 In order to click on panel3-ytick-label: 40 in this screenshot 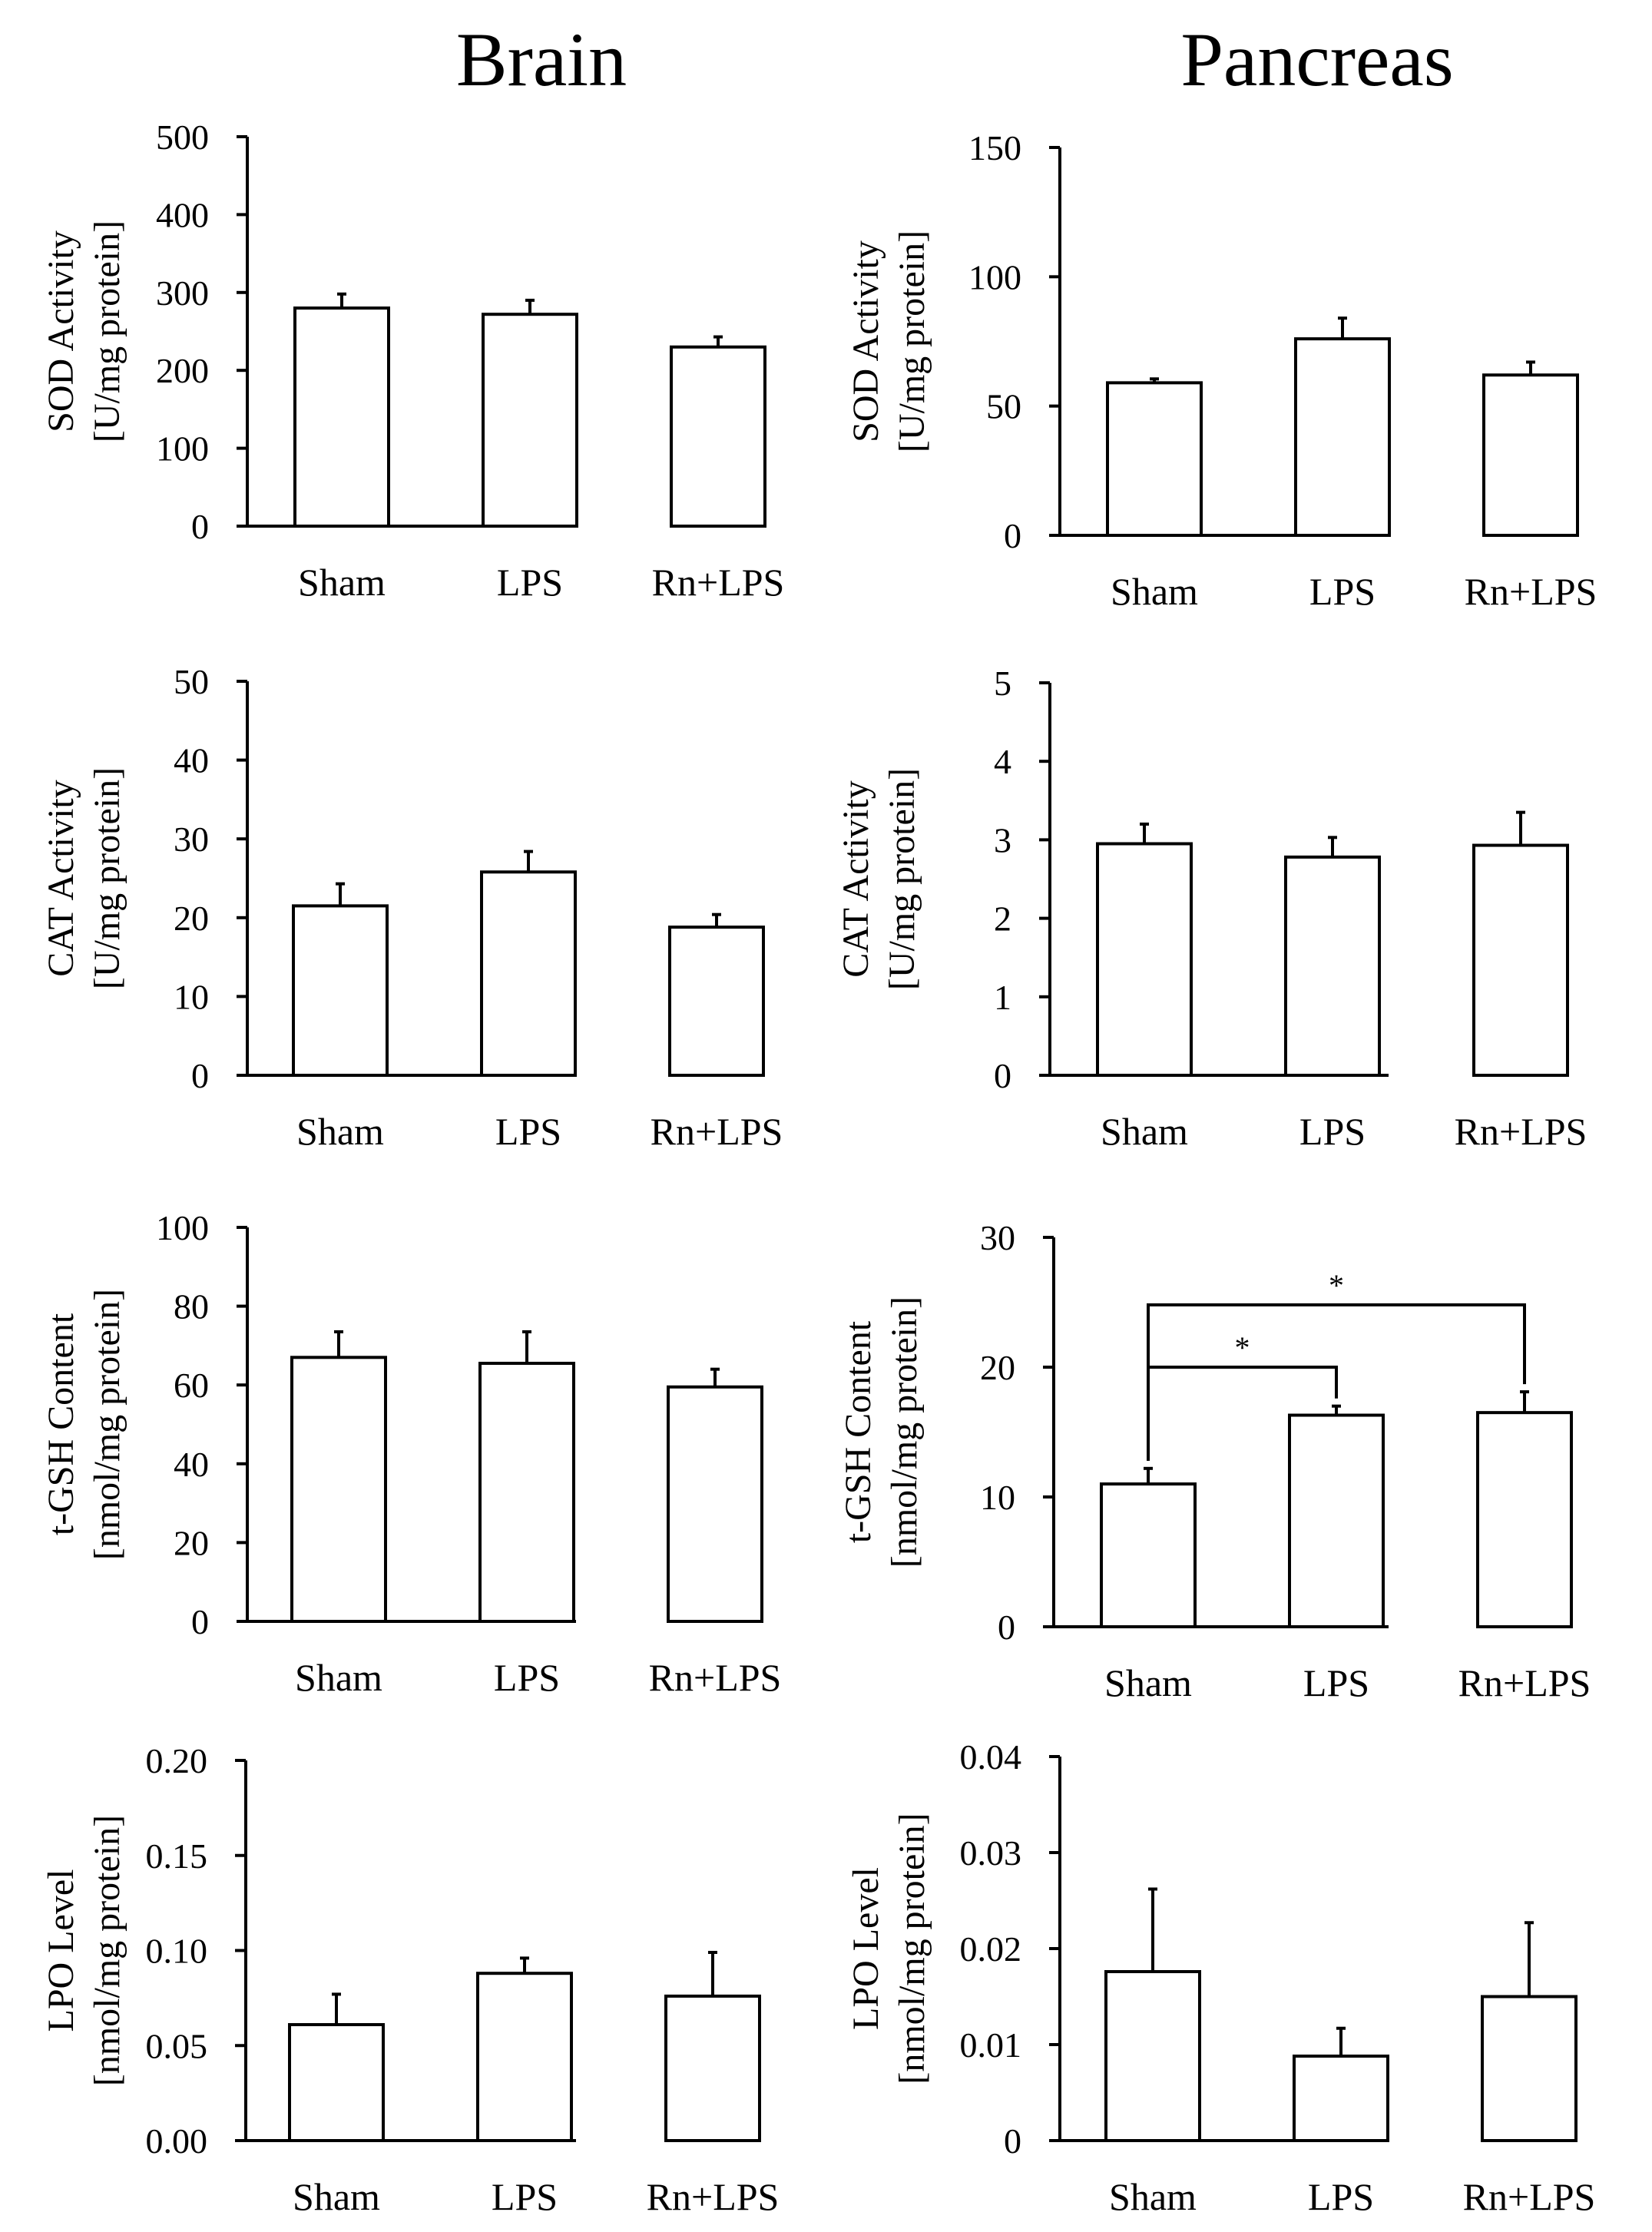, I will do `click(192, 761)`.